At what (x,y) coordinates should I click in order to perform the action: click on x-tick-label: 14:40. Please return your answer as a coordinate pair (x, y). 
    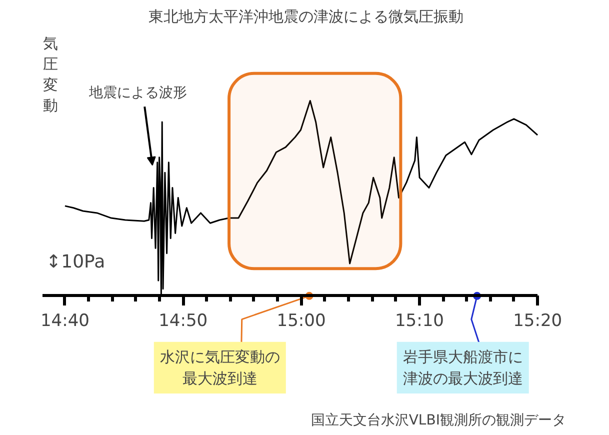
    Looking at the image, I should click on (65, 320).